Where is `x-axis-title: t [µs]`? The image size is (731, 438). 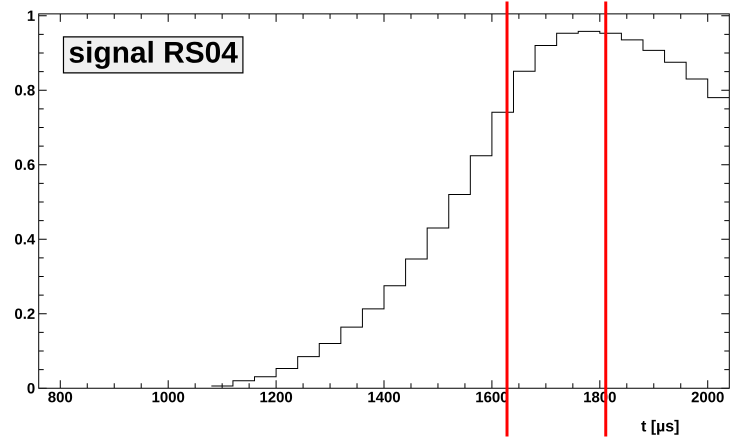 x-axis-title: t [µs] is located at coordinates (660, 427).